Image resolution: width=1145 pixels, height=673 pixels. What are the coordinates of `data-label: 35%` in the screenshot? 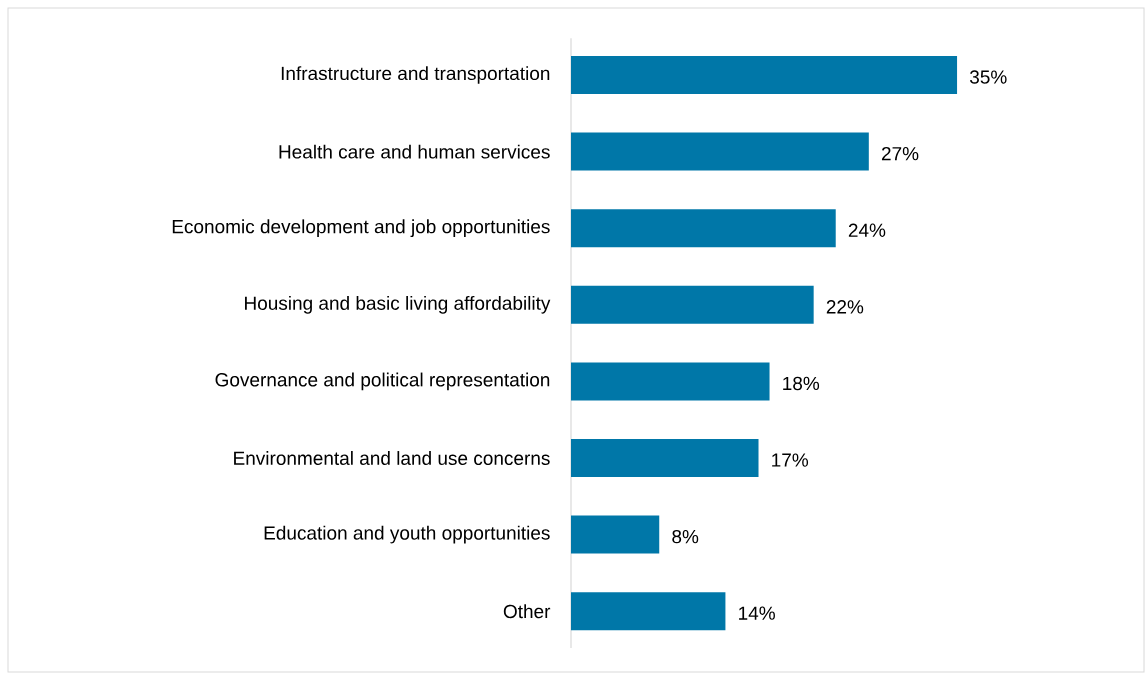 It's located at (988, 77).